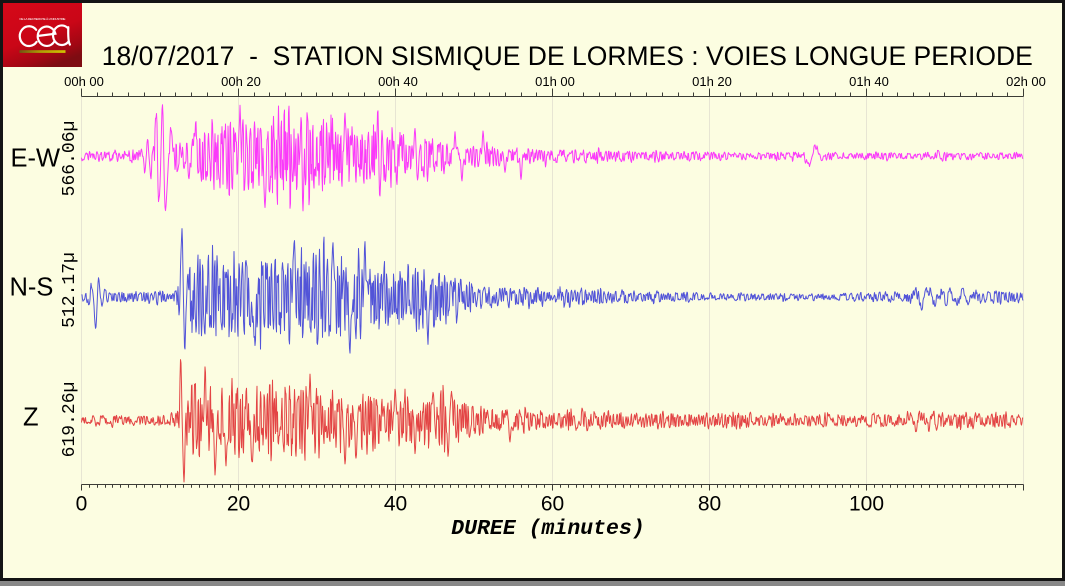 This screenshot has width=1065, height=586. Describe the element at coordinates (238, 504) in the screenshot. I see `svg-text: 20` at that location.